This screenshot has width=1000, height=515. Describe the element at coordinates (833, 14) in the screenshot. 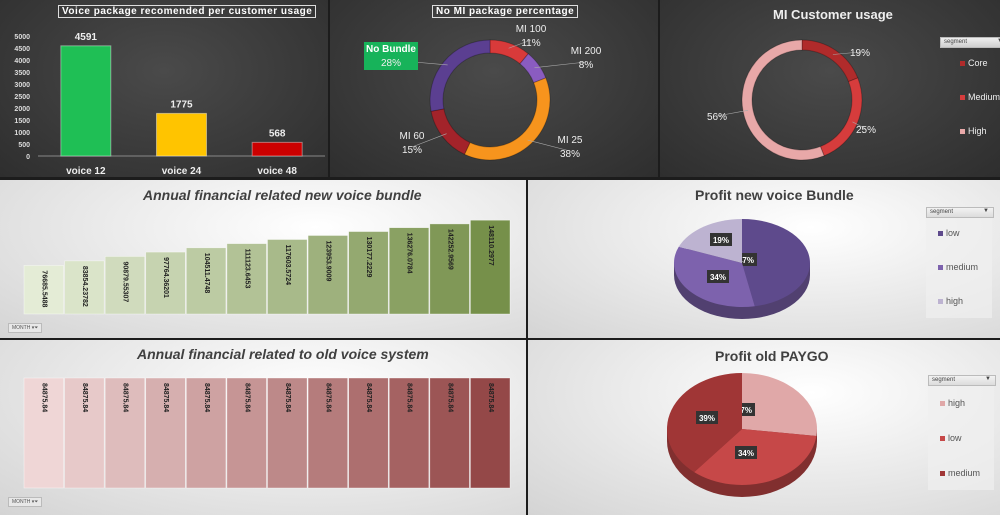

I see `chart-title: MI Customer usage` at that location.